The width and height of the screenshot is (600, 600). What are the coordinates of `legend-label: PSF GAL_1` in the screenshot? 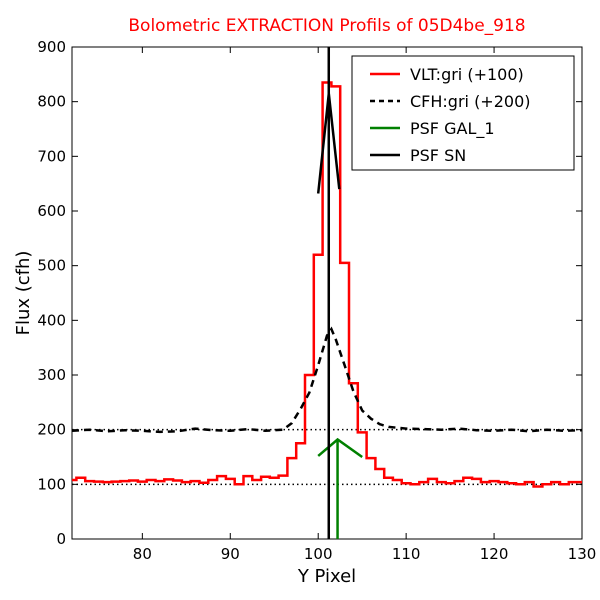 It's located at (452, 129).